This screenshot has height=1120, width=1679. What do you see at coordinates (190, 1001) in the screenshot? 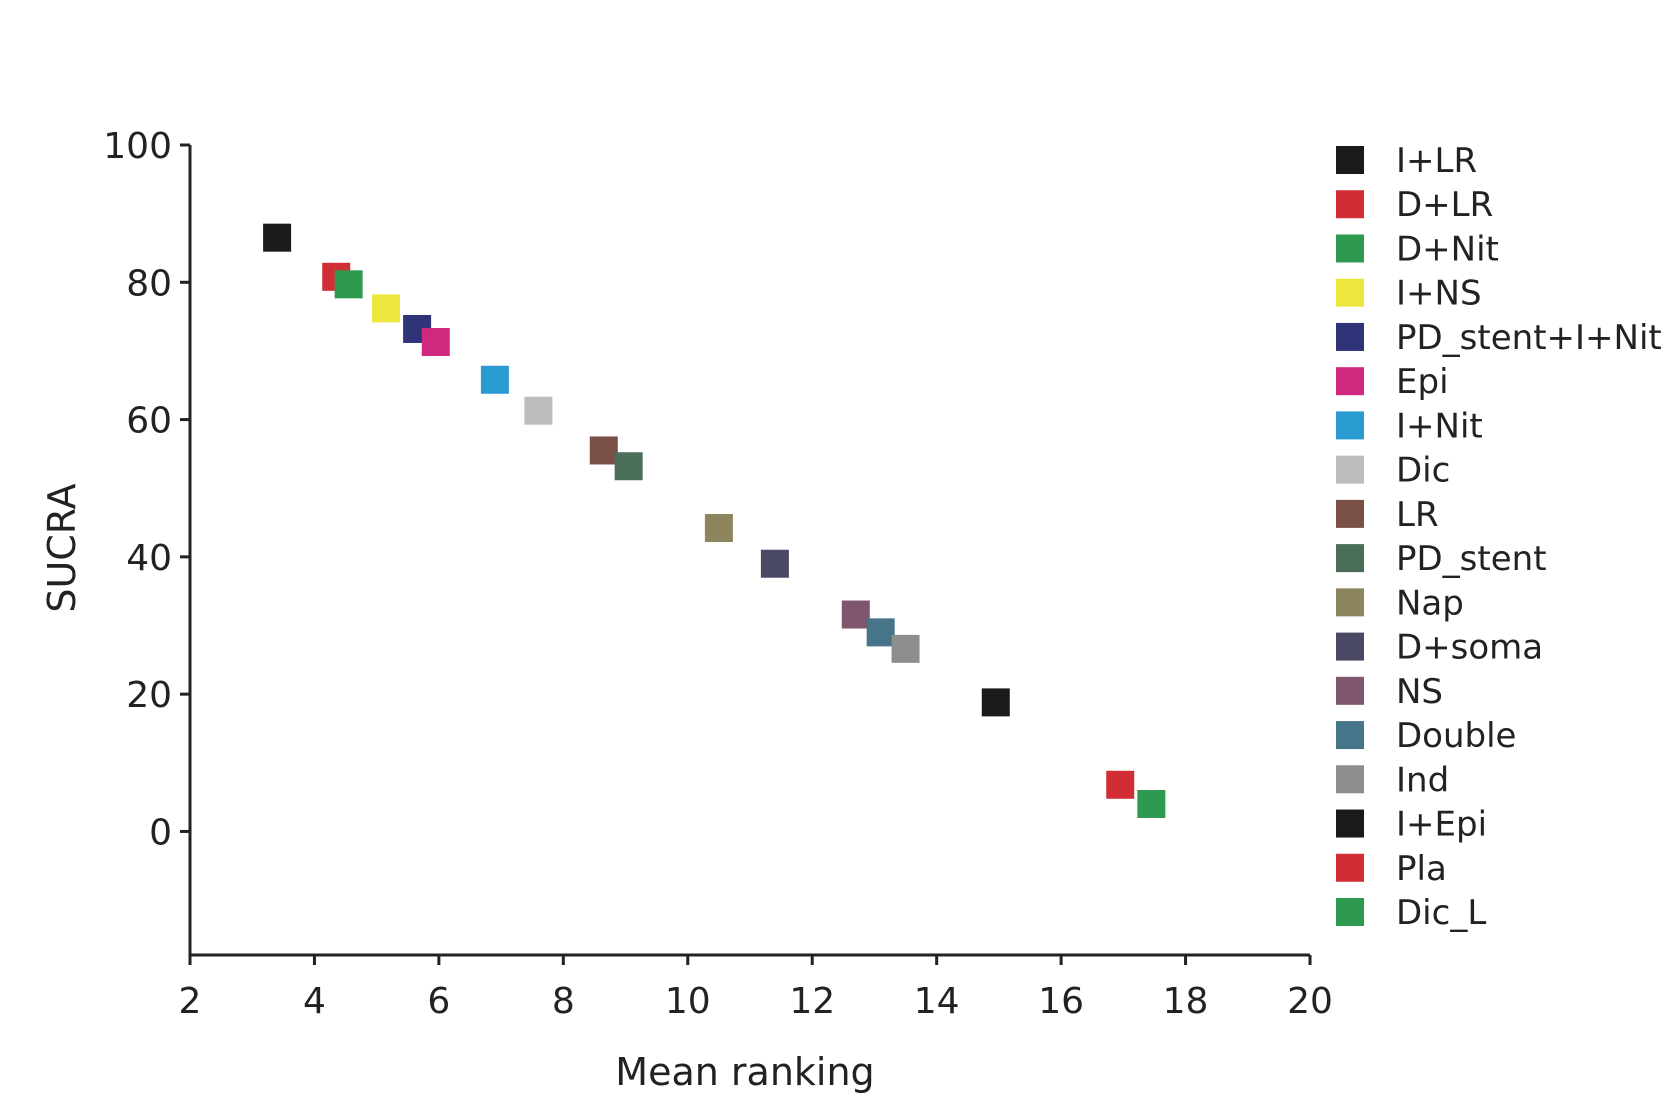
I see `x-tick-label: 2` at bounding box center [190, 1001].